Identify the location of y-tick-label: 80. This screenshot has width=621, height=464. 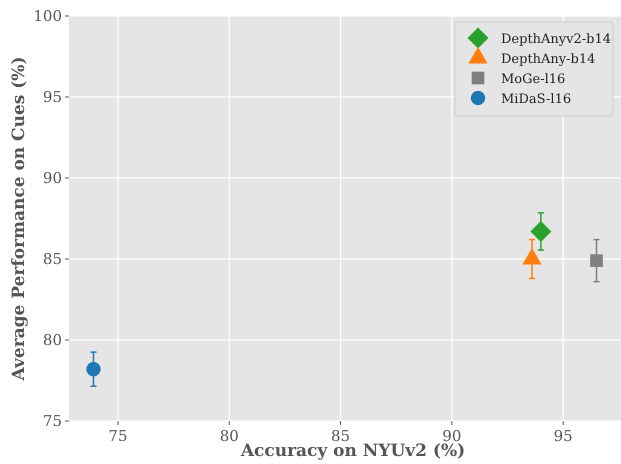
(52, 340).